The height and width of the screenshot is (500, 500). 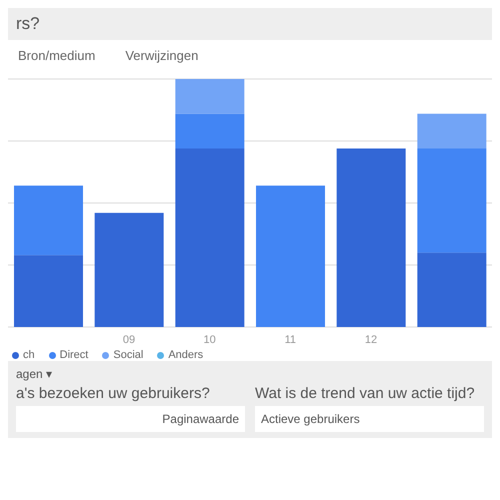 What do you see at coordinates (369, 419) in the screenshot?
I see `text: Actieve gebruikers` at bounding box center [369, 419].